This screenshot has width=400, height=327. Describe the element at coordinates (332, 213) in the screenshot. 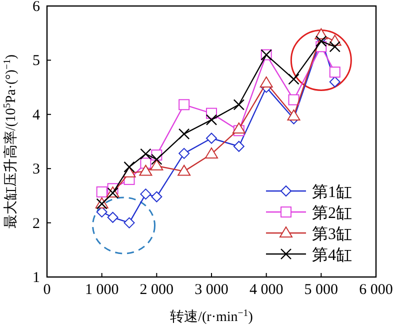

I see `legend-label: 第2缸` at that location.